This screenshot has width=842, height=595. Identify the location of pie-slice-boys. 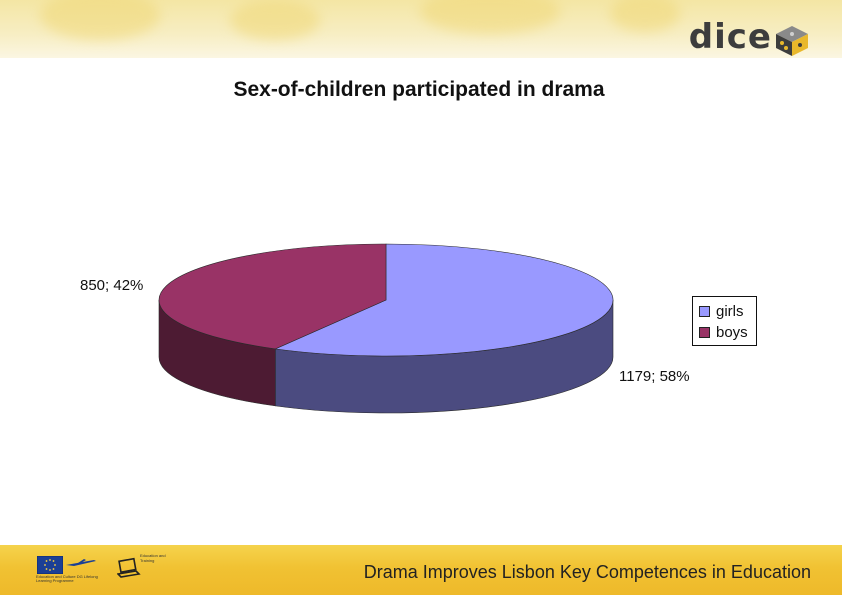
(272, 296).